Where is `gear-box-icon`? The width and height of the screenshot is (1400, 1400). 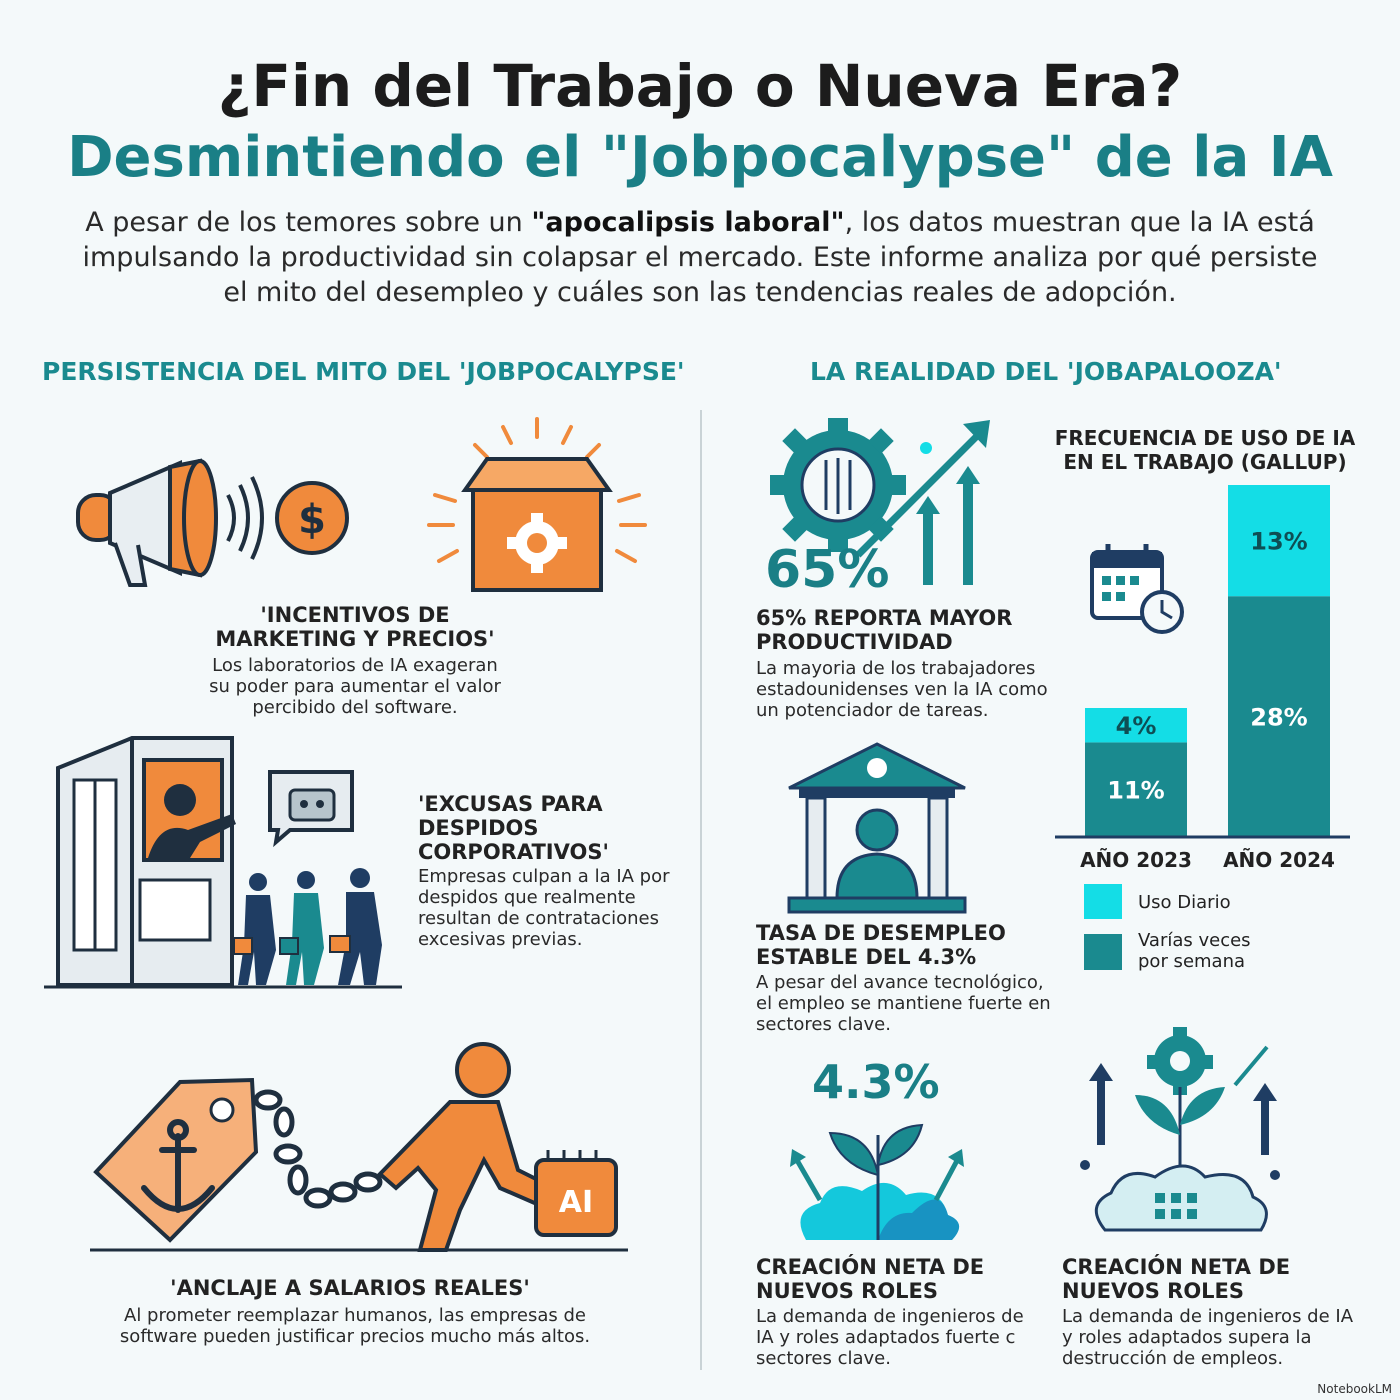
gear-box-icon is located at coordinates (537, 504).